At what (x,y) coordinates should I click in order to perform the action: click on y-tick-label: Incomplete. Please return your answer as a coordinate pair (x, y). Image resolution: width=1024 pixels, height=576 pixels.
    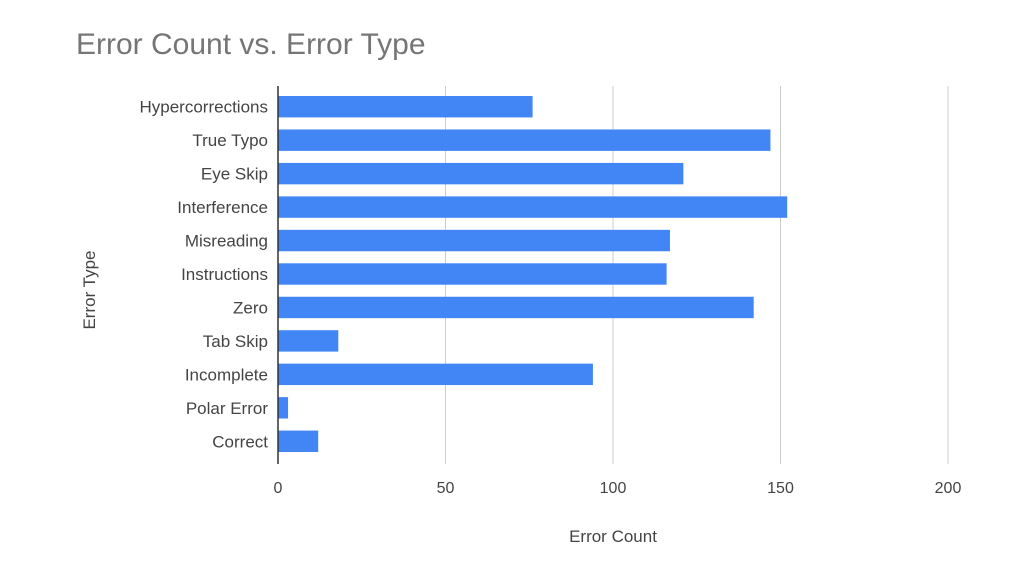
    Looking at the image, I should click on (226, 374).